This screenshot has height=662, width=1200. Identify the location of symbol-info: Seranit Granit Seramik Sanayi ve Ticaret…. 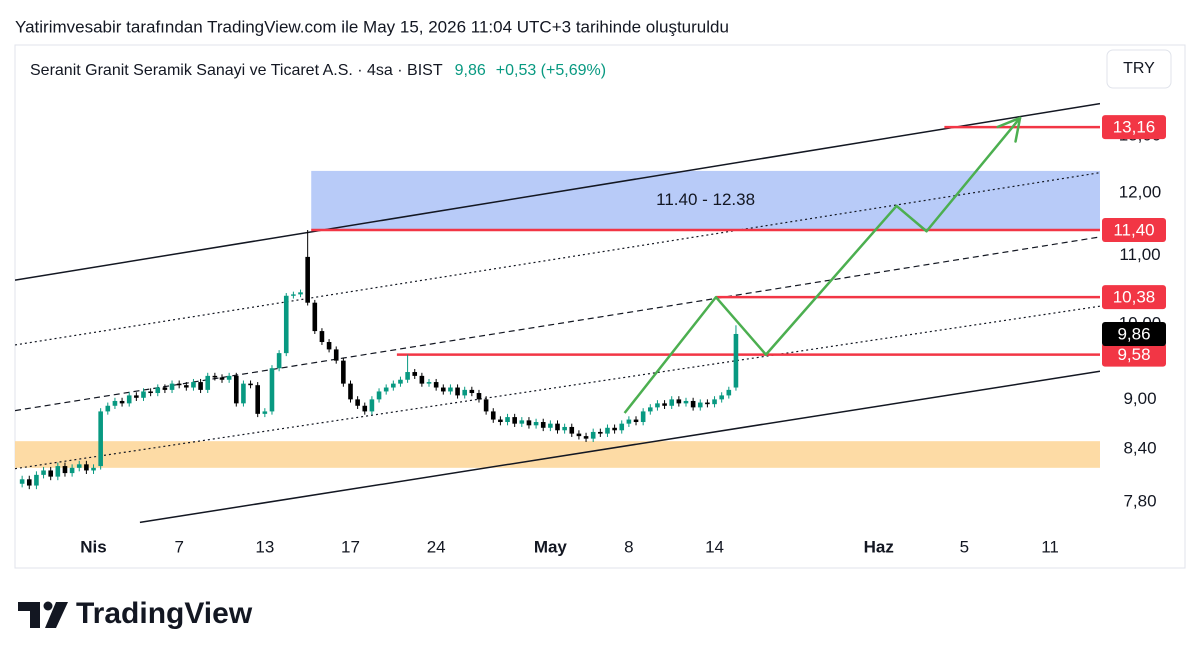
(318, 70).